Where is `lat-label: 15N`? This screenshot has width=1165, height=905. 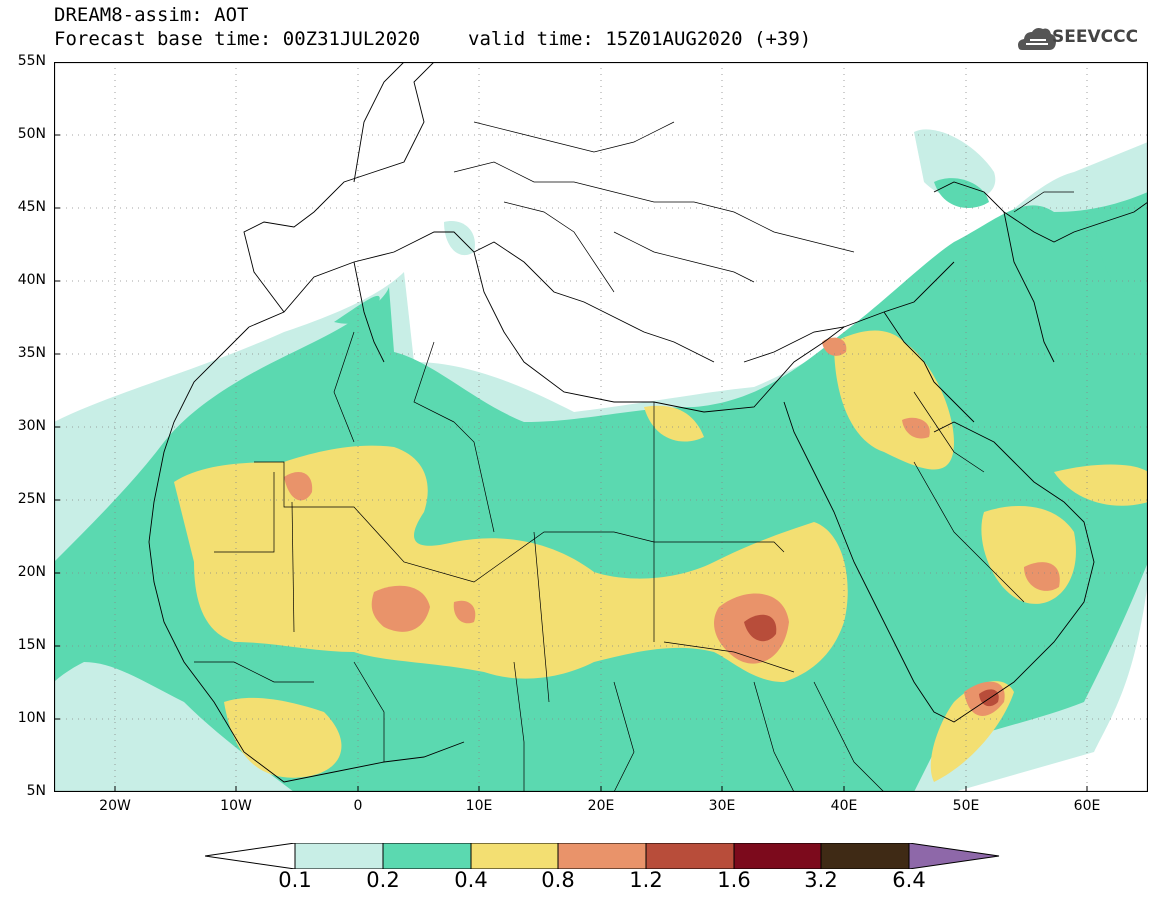
lat-label: 15N is located at coordinates (31, 645).